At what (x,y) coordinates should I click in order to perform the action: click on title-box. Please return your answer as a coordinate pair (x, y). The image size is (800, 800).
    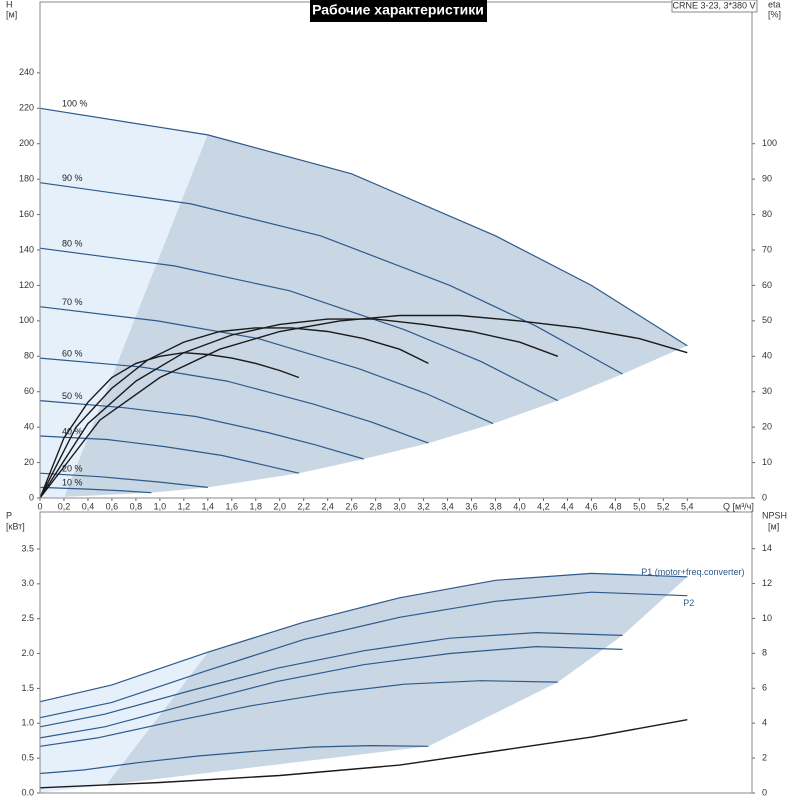
    Looking at the image, I should click on (398, 11).